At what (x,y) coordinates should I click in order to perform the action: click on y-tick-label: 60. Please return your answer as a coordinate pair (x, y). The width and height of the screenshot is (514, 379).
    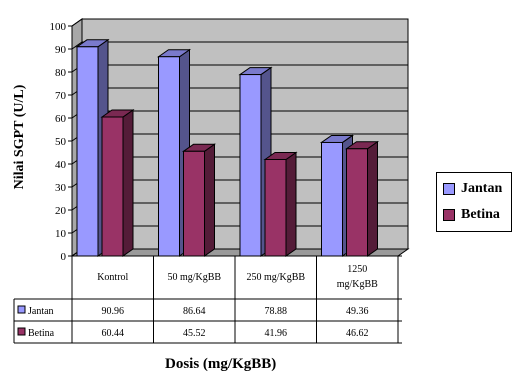
    Looking at the image, I should click on (61, 119).